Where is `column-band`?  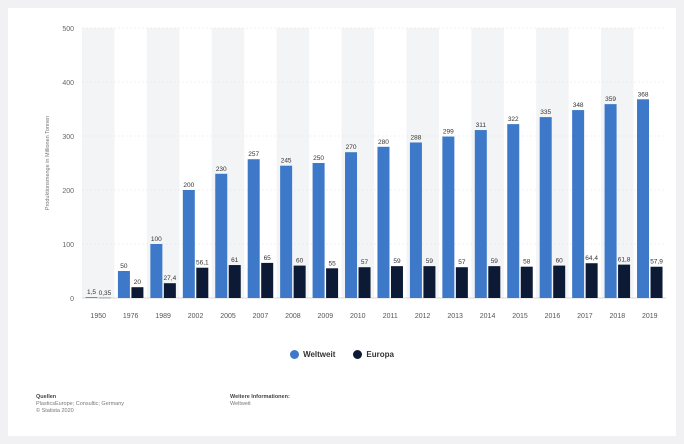
column-band is located at coordinates (98, 163).